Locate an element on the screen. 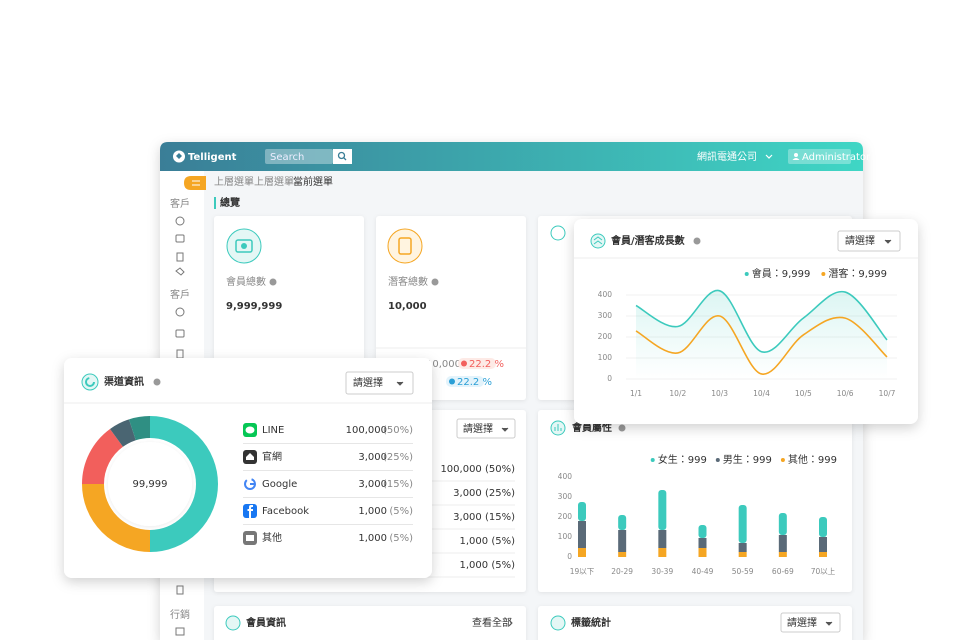 This screenshot has height=640, width=960. stat-label: 會員總數 is located at coordinates (246, 281).